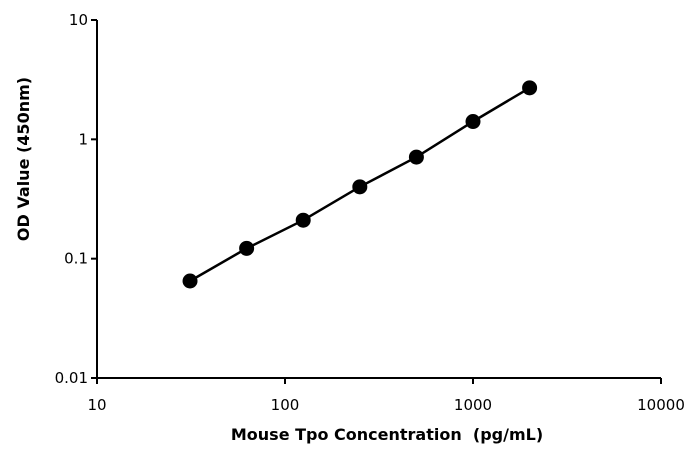  Describe the element at coordinates (386, 396) in the screenshot. I see `x-axis-ticks: 10 100 1000 10000` at that location.